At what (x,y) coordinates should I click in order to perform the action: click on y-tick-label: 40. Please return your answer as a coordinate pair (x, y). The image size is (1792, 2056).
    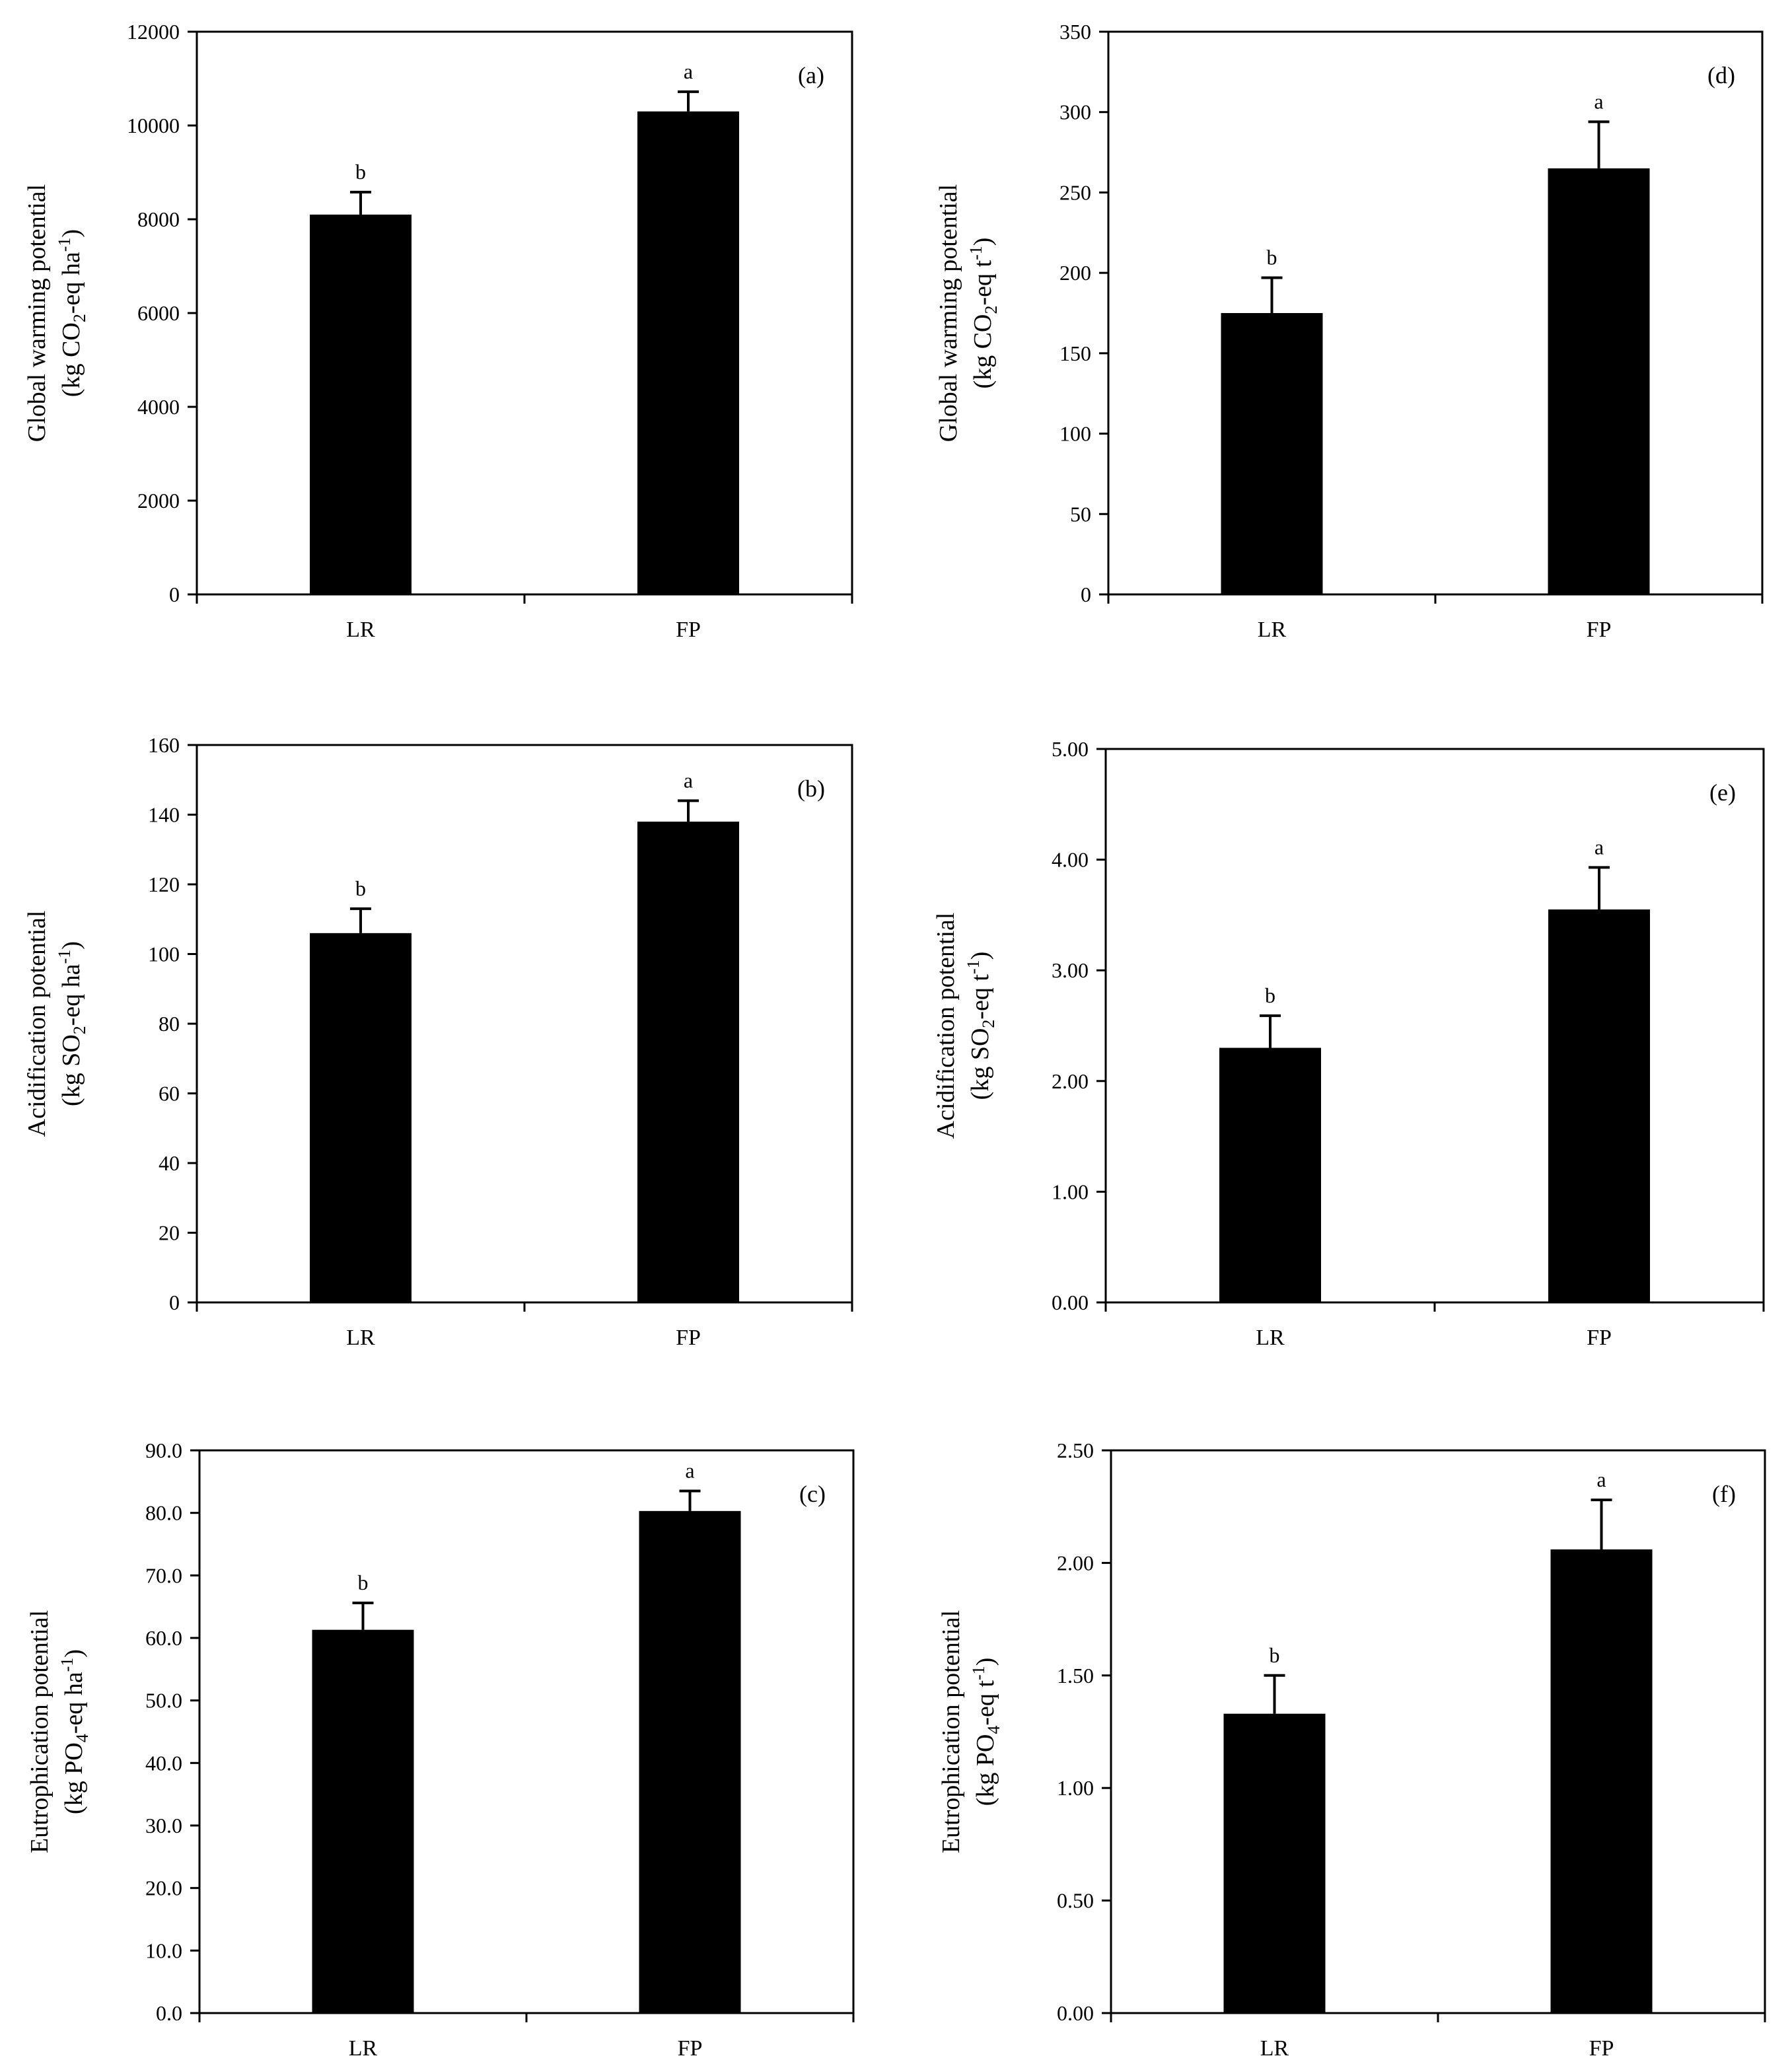
    Looking at the image, I should click on (169, 1163).